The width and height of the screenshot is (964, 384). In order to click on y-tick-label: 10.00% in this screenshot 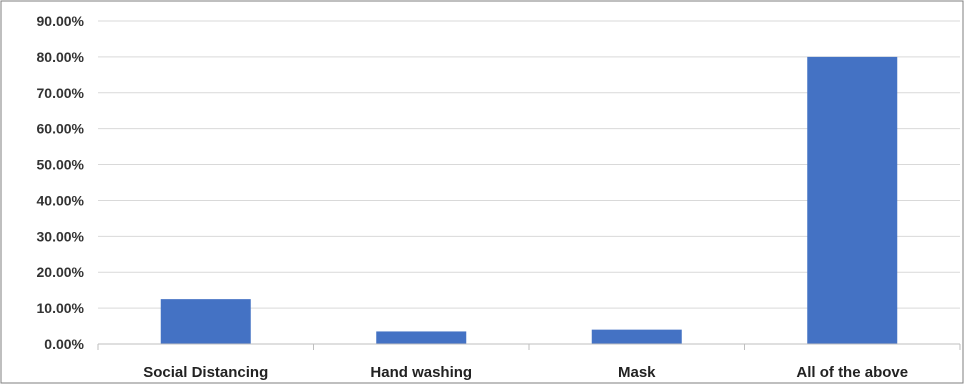, I will do `click(61, 308)`.